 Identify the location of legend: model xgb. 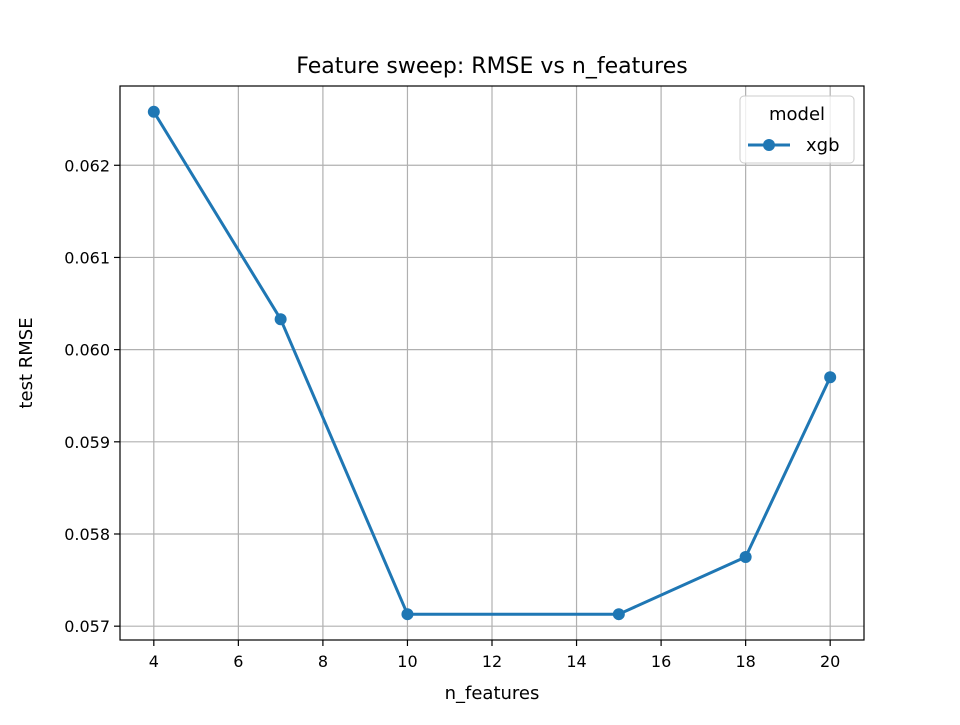
(797, 129).